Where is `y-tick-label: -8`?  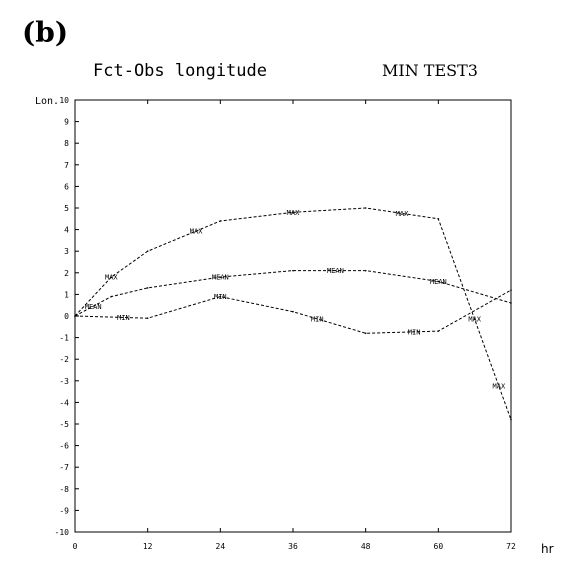
y-tick-label: -8 is located at coordinates (64, 489).